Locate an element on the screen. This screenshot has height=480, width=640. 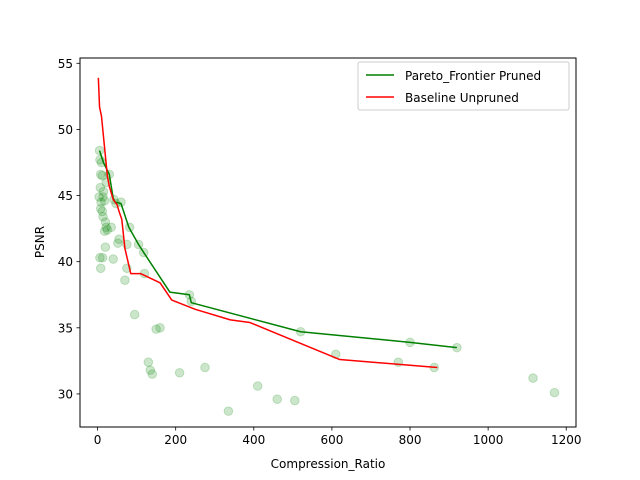
legend-label-pareto: Pareto_Frontier Pruned is located at coordinates (473, 76).